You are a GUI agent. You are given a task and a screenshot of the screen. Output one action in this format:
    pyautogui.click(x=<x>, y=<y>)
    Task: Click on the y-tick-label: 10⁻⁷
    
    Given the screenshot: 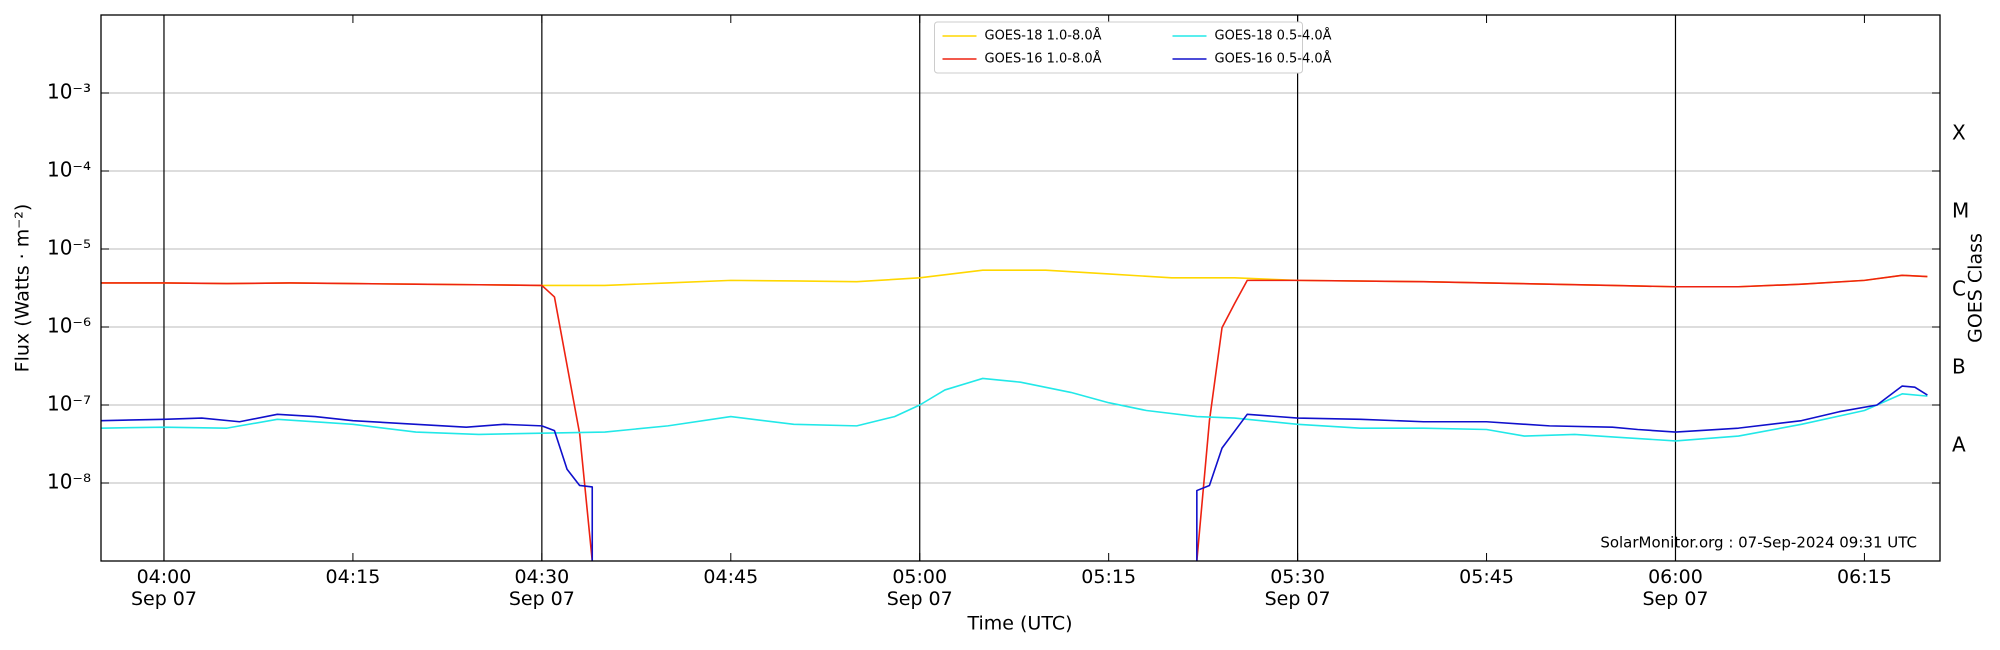 What is the action you would take?
    pyautogui.click(x=69, y=404)
    